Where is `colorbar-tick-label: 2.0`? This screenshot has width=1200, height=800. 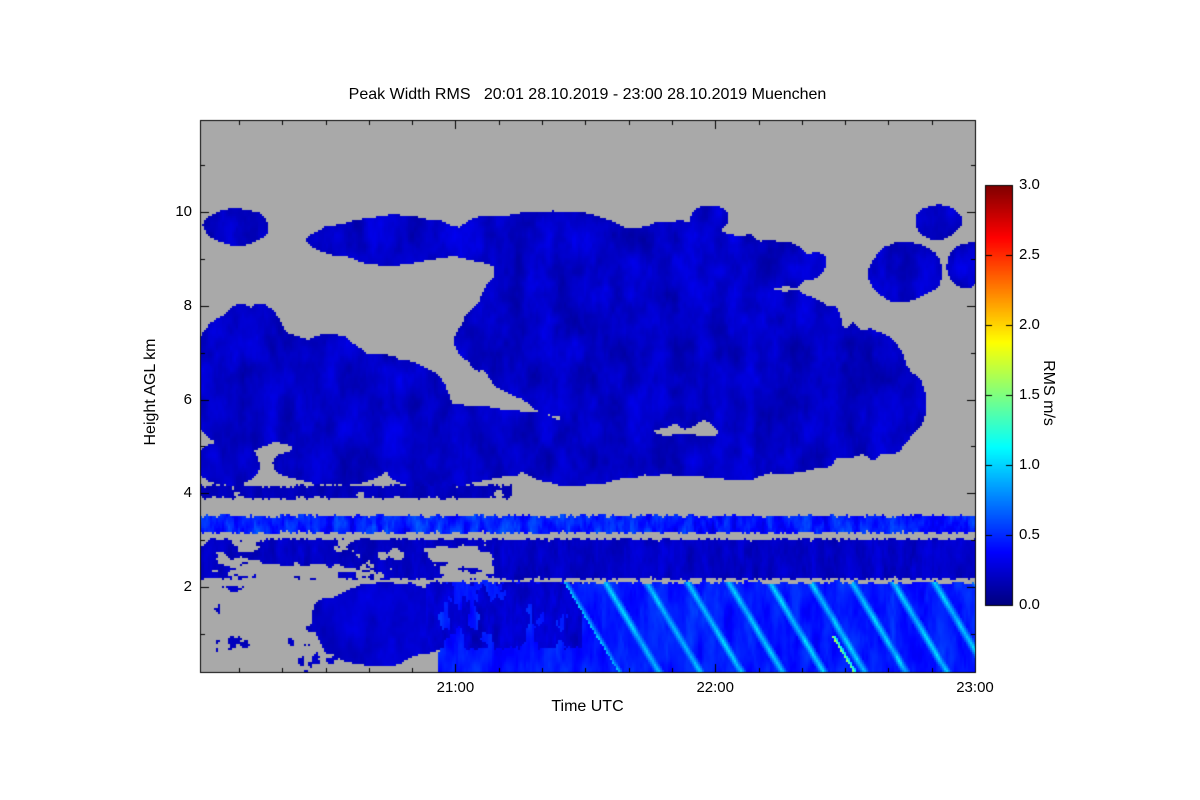
colorbar-tick-label: 2.0 is located at coordinates (1029, 324).